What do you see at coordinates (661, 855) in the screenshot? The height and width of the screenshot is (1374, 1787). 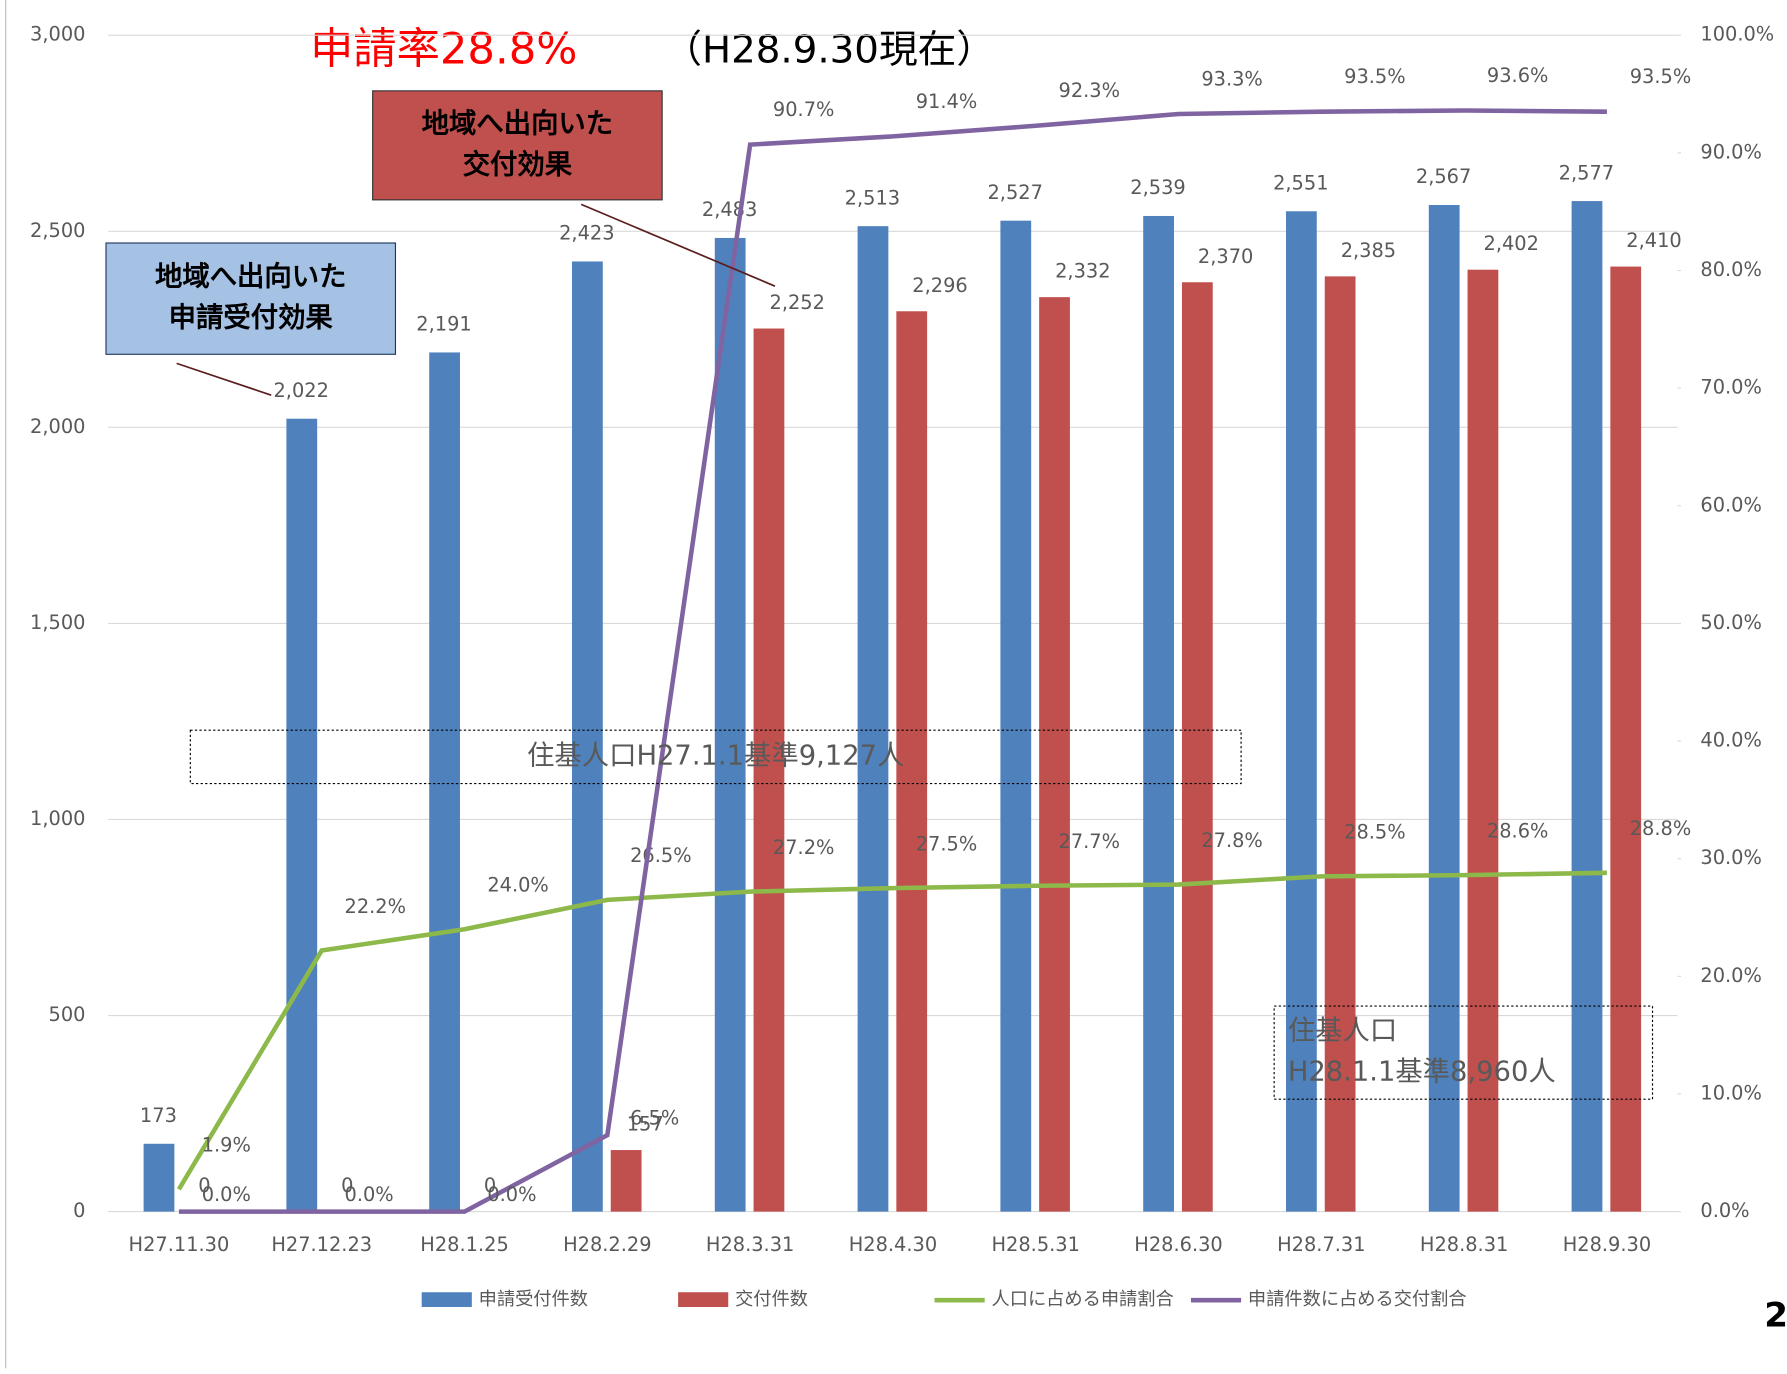 I see `data-label: 26.5%` at bounding box center [661, 855].